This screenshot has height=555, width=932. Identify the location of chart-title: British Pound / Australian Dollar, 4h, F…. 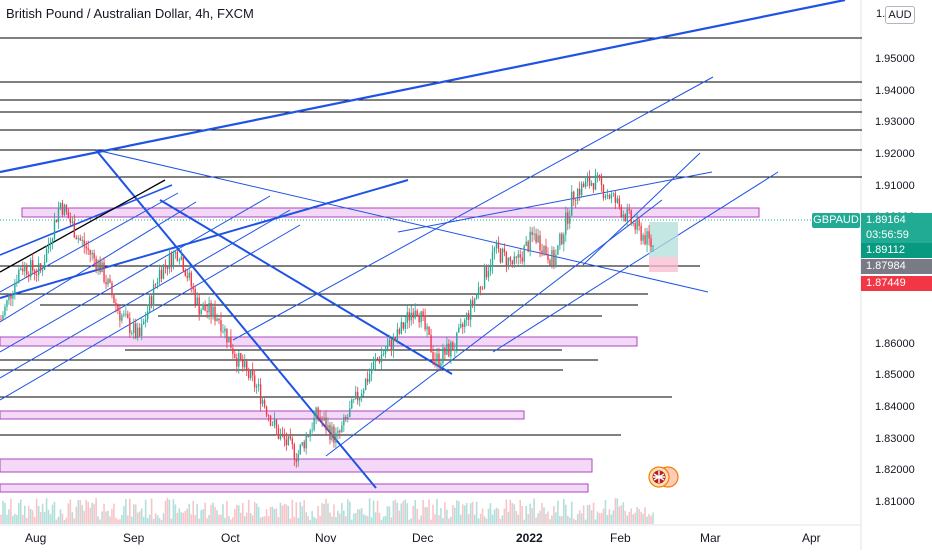
(130, 13).